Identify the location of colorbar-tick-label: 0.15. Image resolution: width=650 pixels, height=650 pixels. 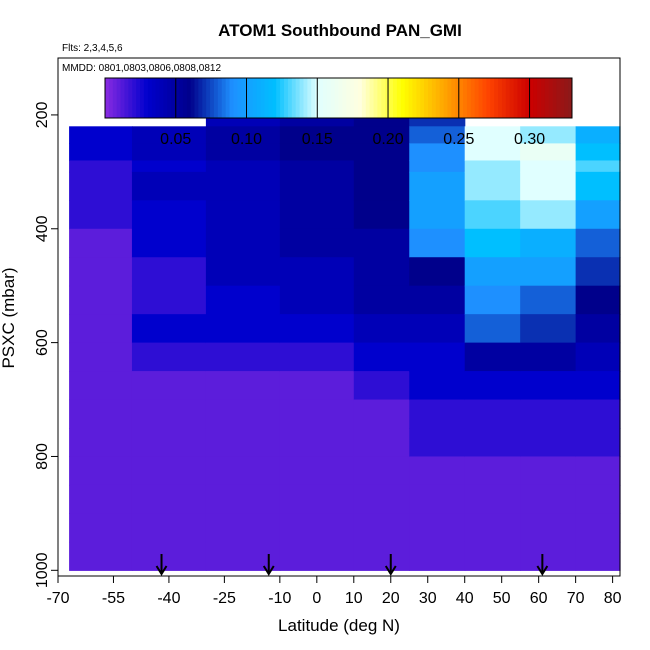
(317, 139).